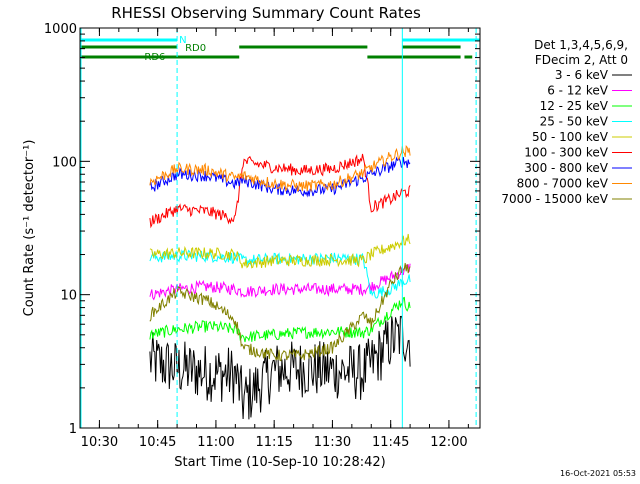 This screenshot has width=640, height=484. What do you see at coordinates (563, 184) in the screenshot?
I see `legend-label: 800 - 7000 keV` at bounding box center [563, 184].